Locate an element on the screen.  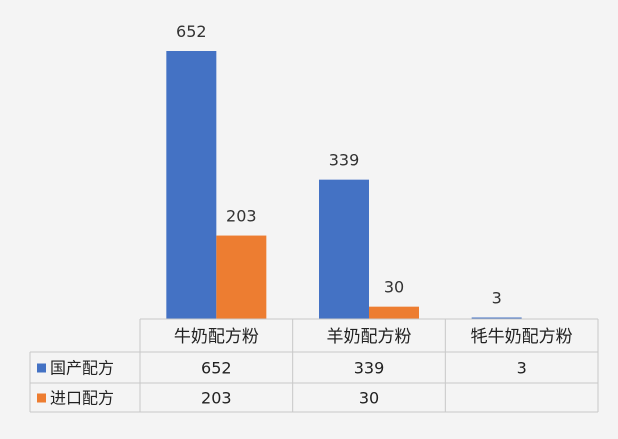
table-cell-1-1: 652 is located at coordinates (216, 368).